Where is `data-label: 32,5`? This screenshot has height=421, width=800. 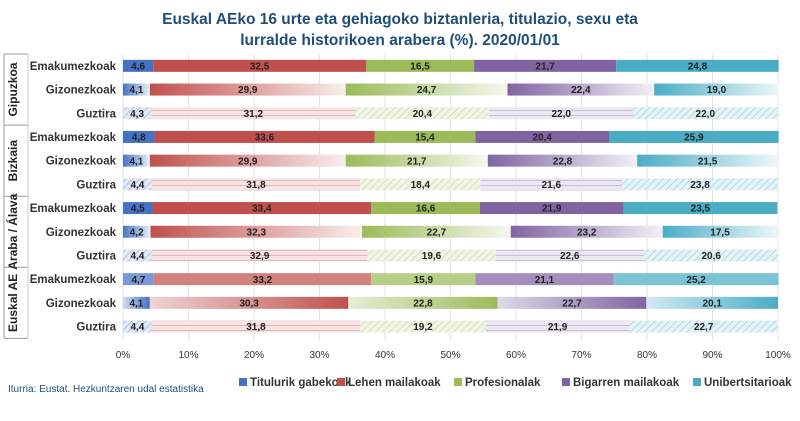 data-label: 32,5 is located at coordinates (260, 66).